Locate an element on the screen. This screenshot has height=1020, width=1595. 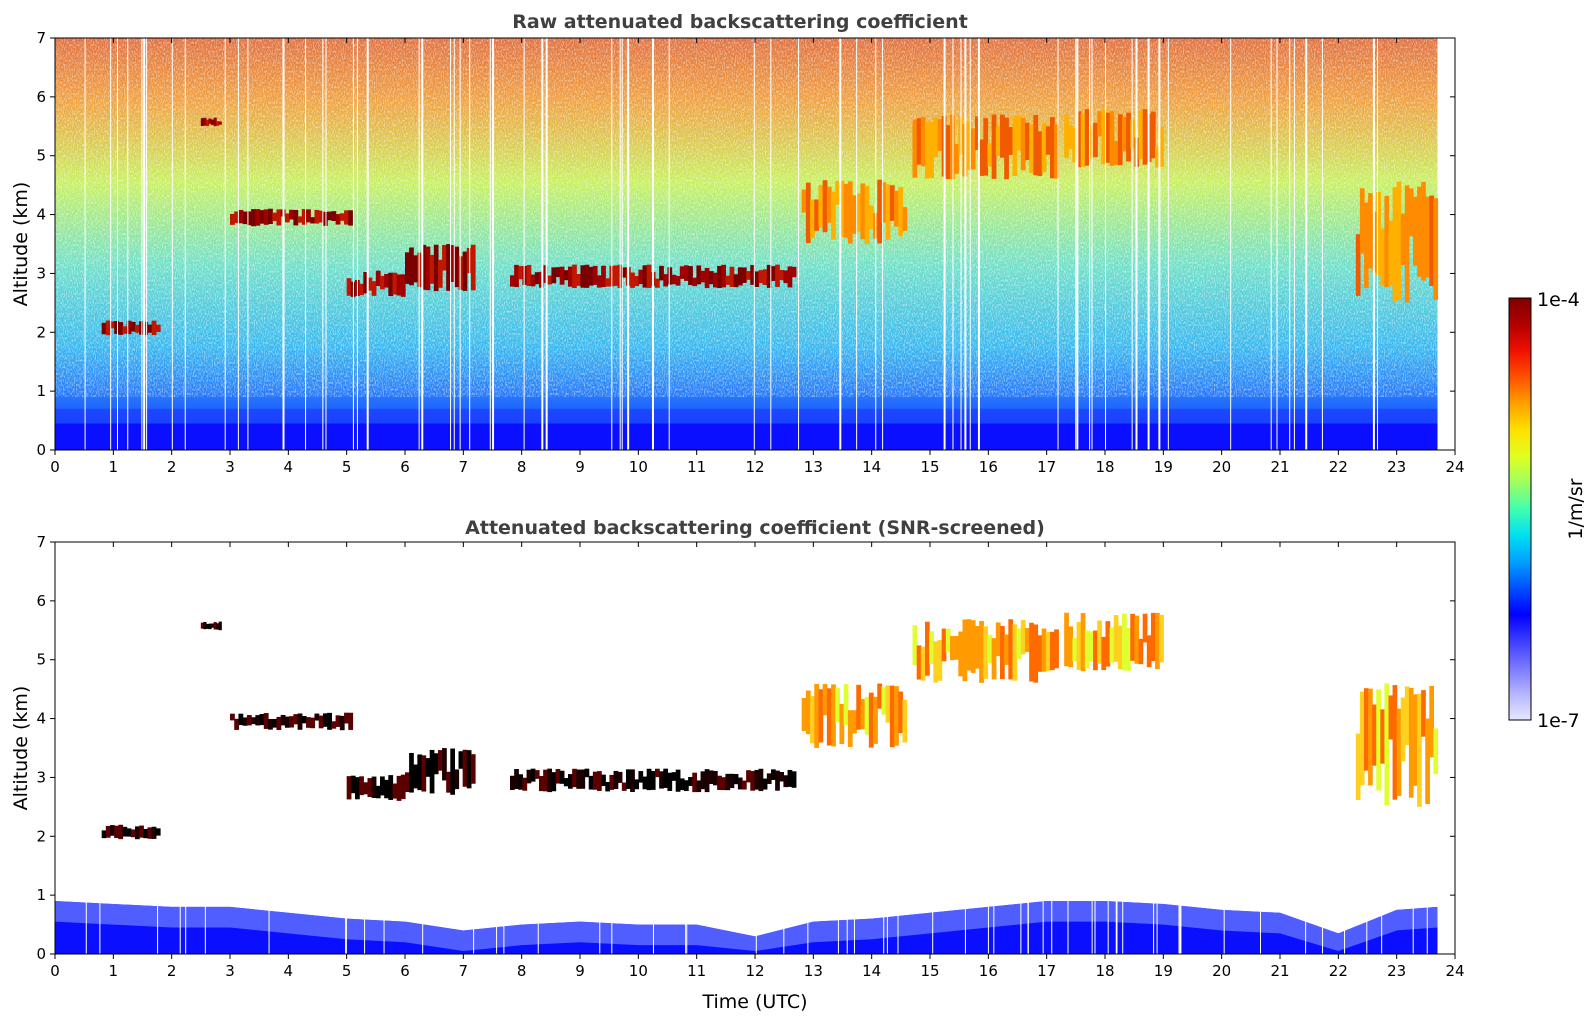
x-tick-label: 15 is located at coordinates (929, 467).